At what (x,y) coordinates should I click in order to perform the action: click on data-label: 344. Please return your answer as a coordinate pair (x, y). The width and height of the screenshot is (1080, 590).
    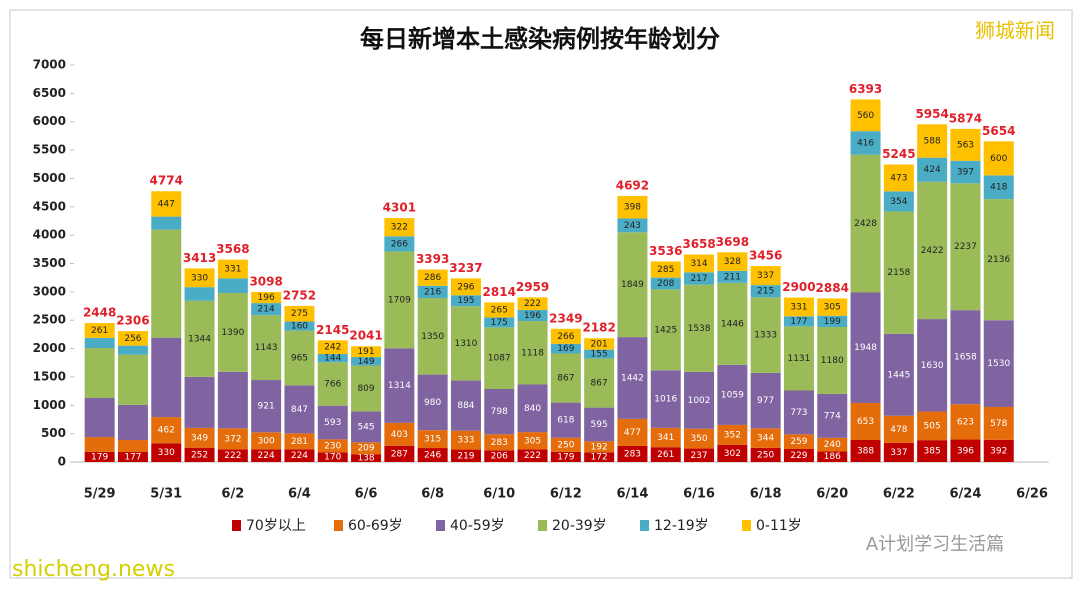
    Looking at the image, I should click on (765, 439).